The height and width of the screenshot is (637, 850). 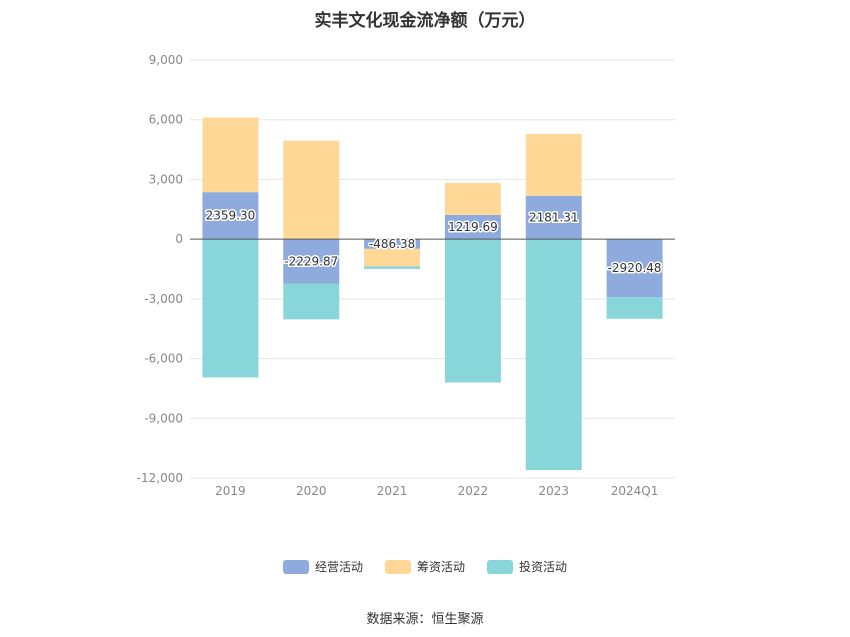 I want to click on legend-item: 投资活动, so click(x=527, y=566).